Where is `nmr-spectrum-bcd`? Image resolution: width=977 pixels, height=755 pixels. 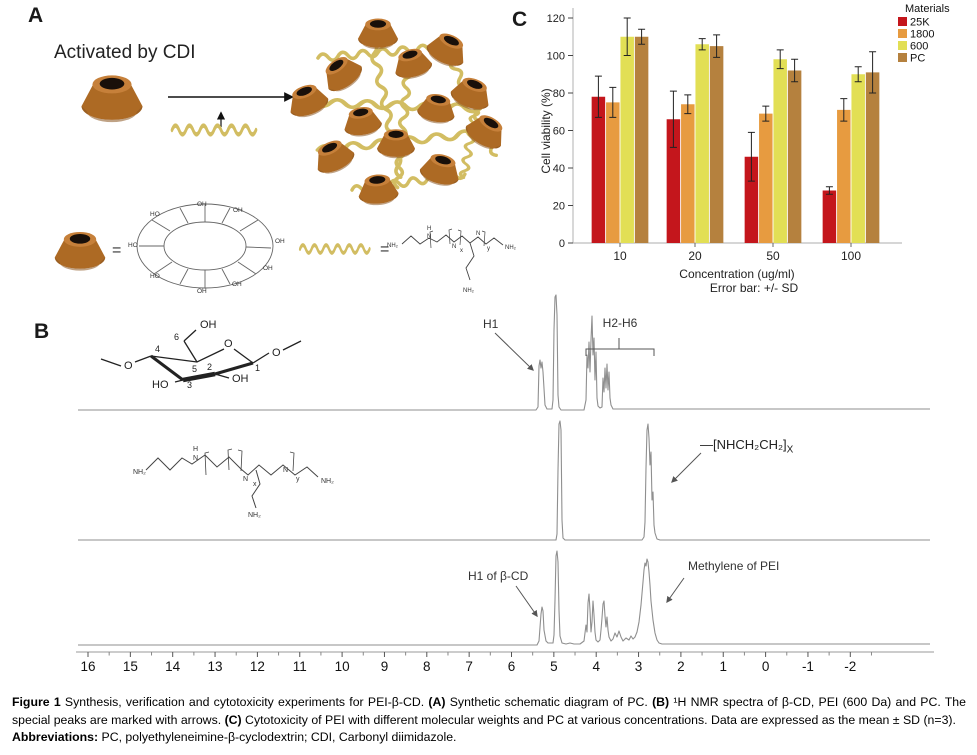
nmr-spectrum-bcd is located at coordinates (504, 352).